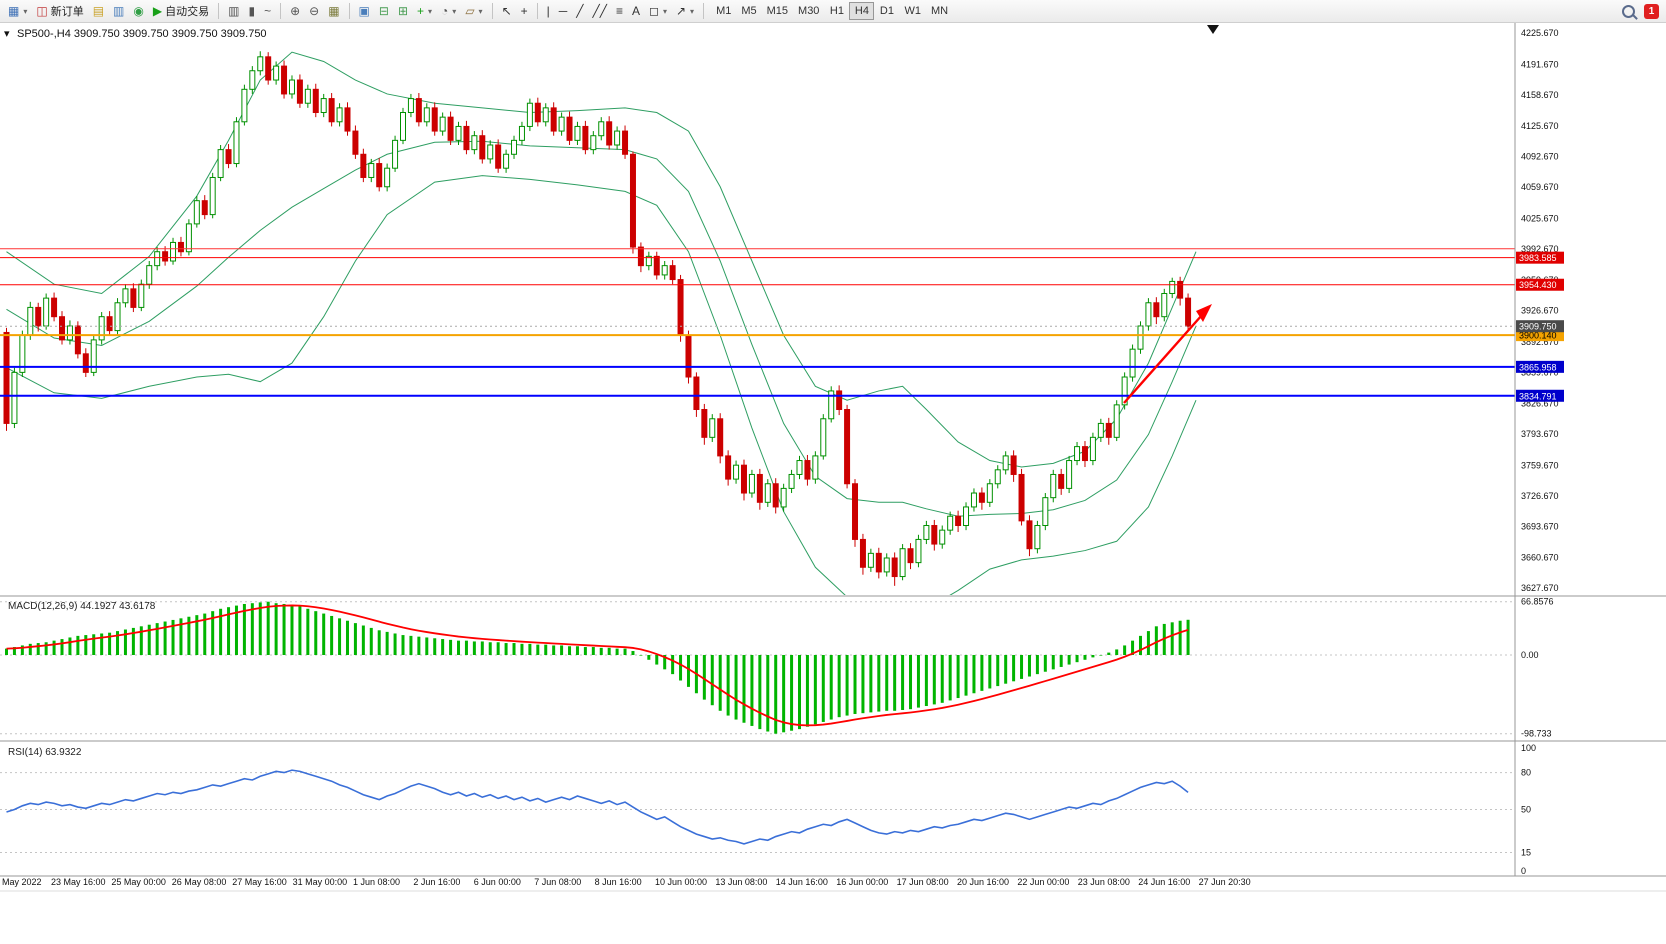 The image size is (1666, 944). I want to click on zoom-in-button: ⊕, so click(295, 11).